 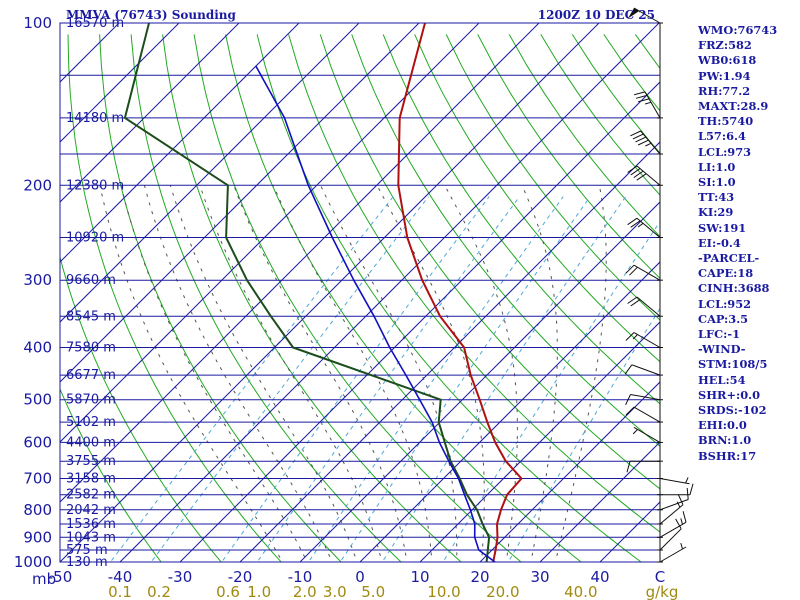 What do you see at coordinates (305, 591) in the screenshot?
I see `mixing-ratio-label: 2.0` at bounding box center [305, 591].